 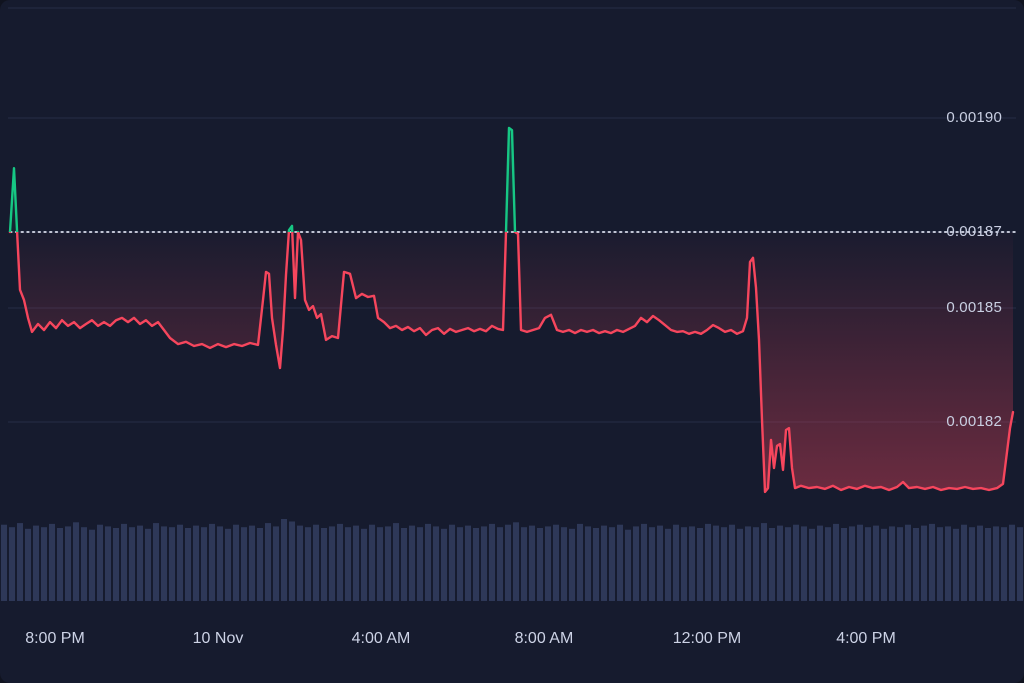 What do you see at coordinates (55, 638) in the screenshot?
I see `x-axis-tick-label: 8:00 PM` at bounding box center [55, 638].